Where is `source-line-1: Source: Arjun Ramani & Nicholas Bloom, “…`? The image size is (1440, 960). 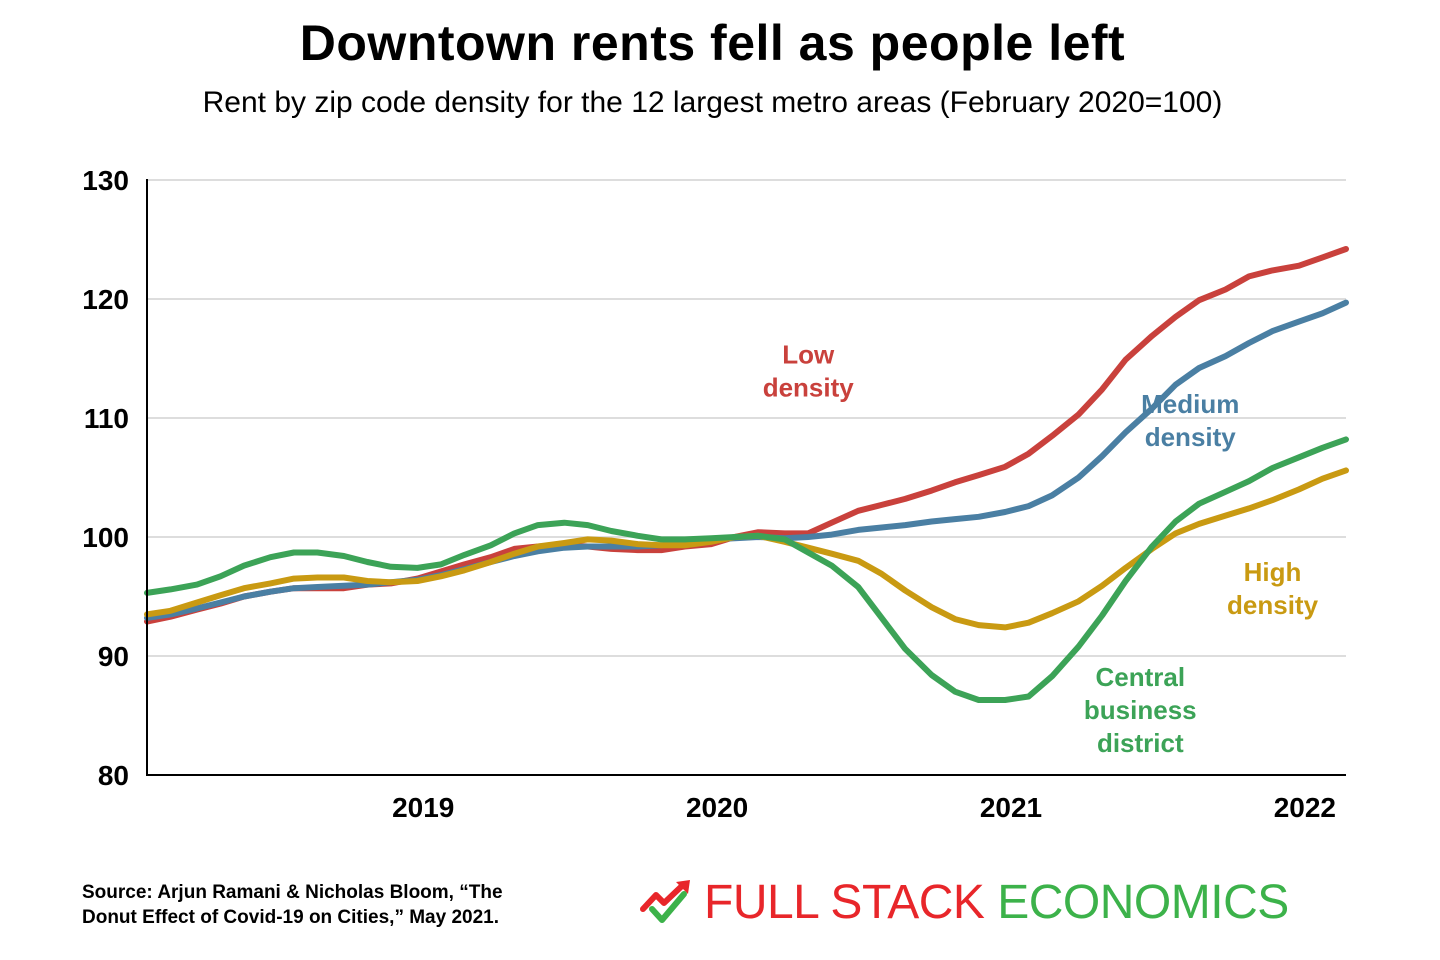
source-line-1: Source: Arjun Ramani & Nicholas Bloom, “… is located at coordinates (292, 892).